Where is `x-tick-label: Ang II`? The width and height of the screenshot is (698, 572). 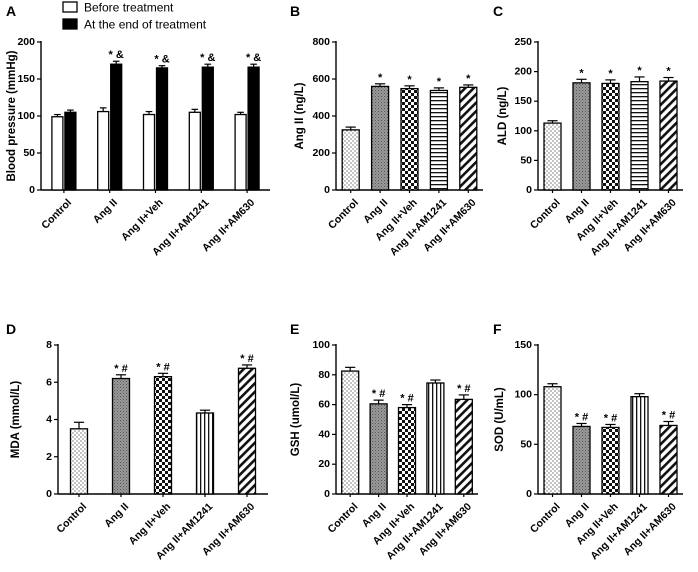 x-tick-label: Ang II is located at coordinates (116, 515).